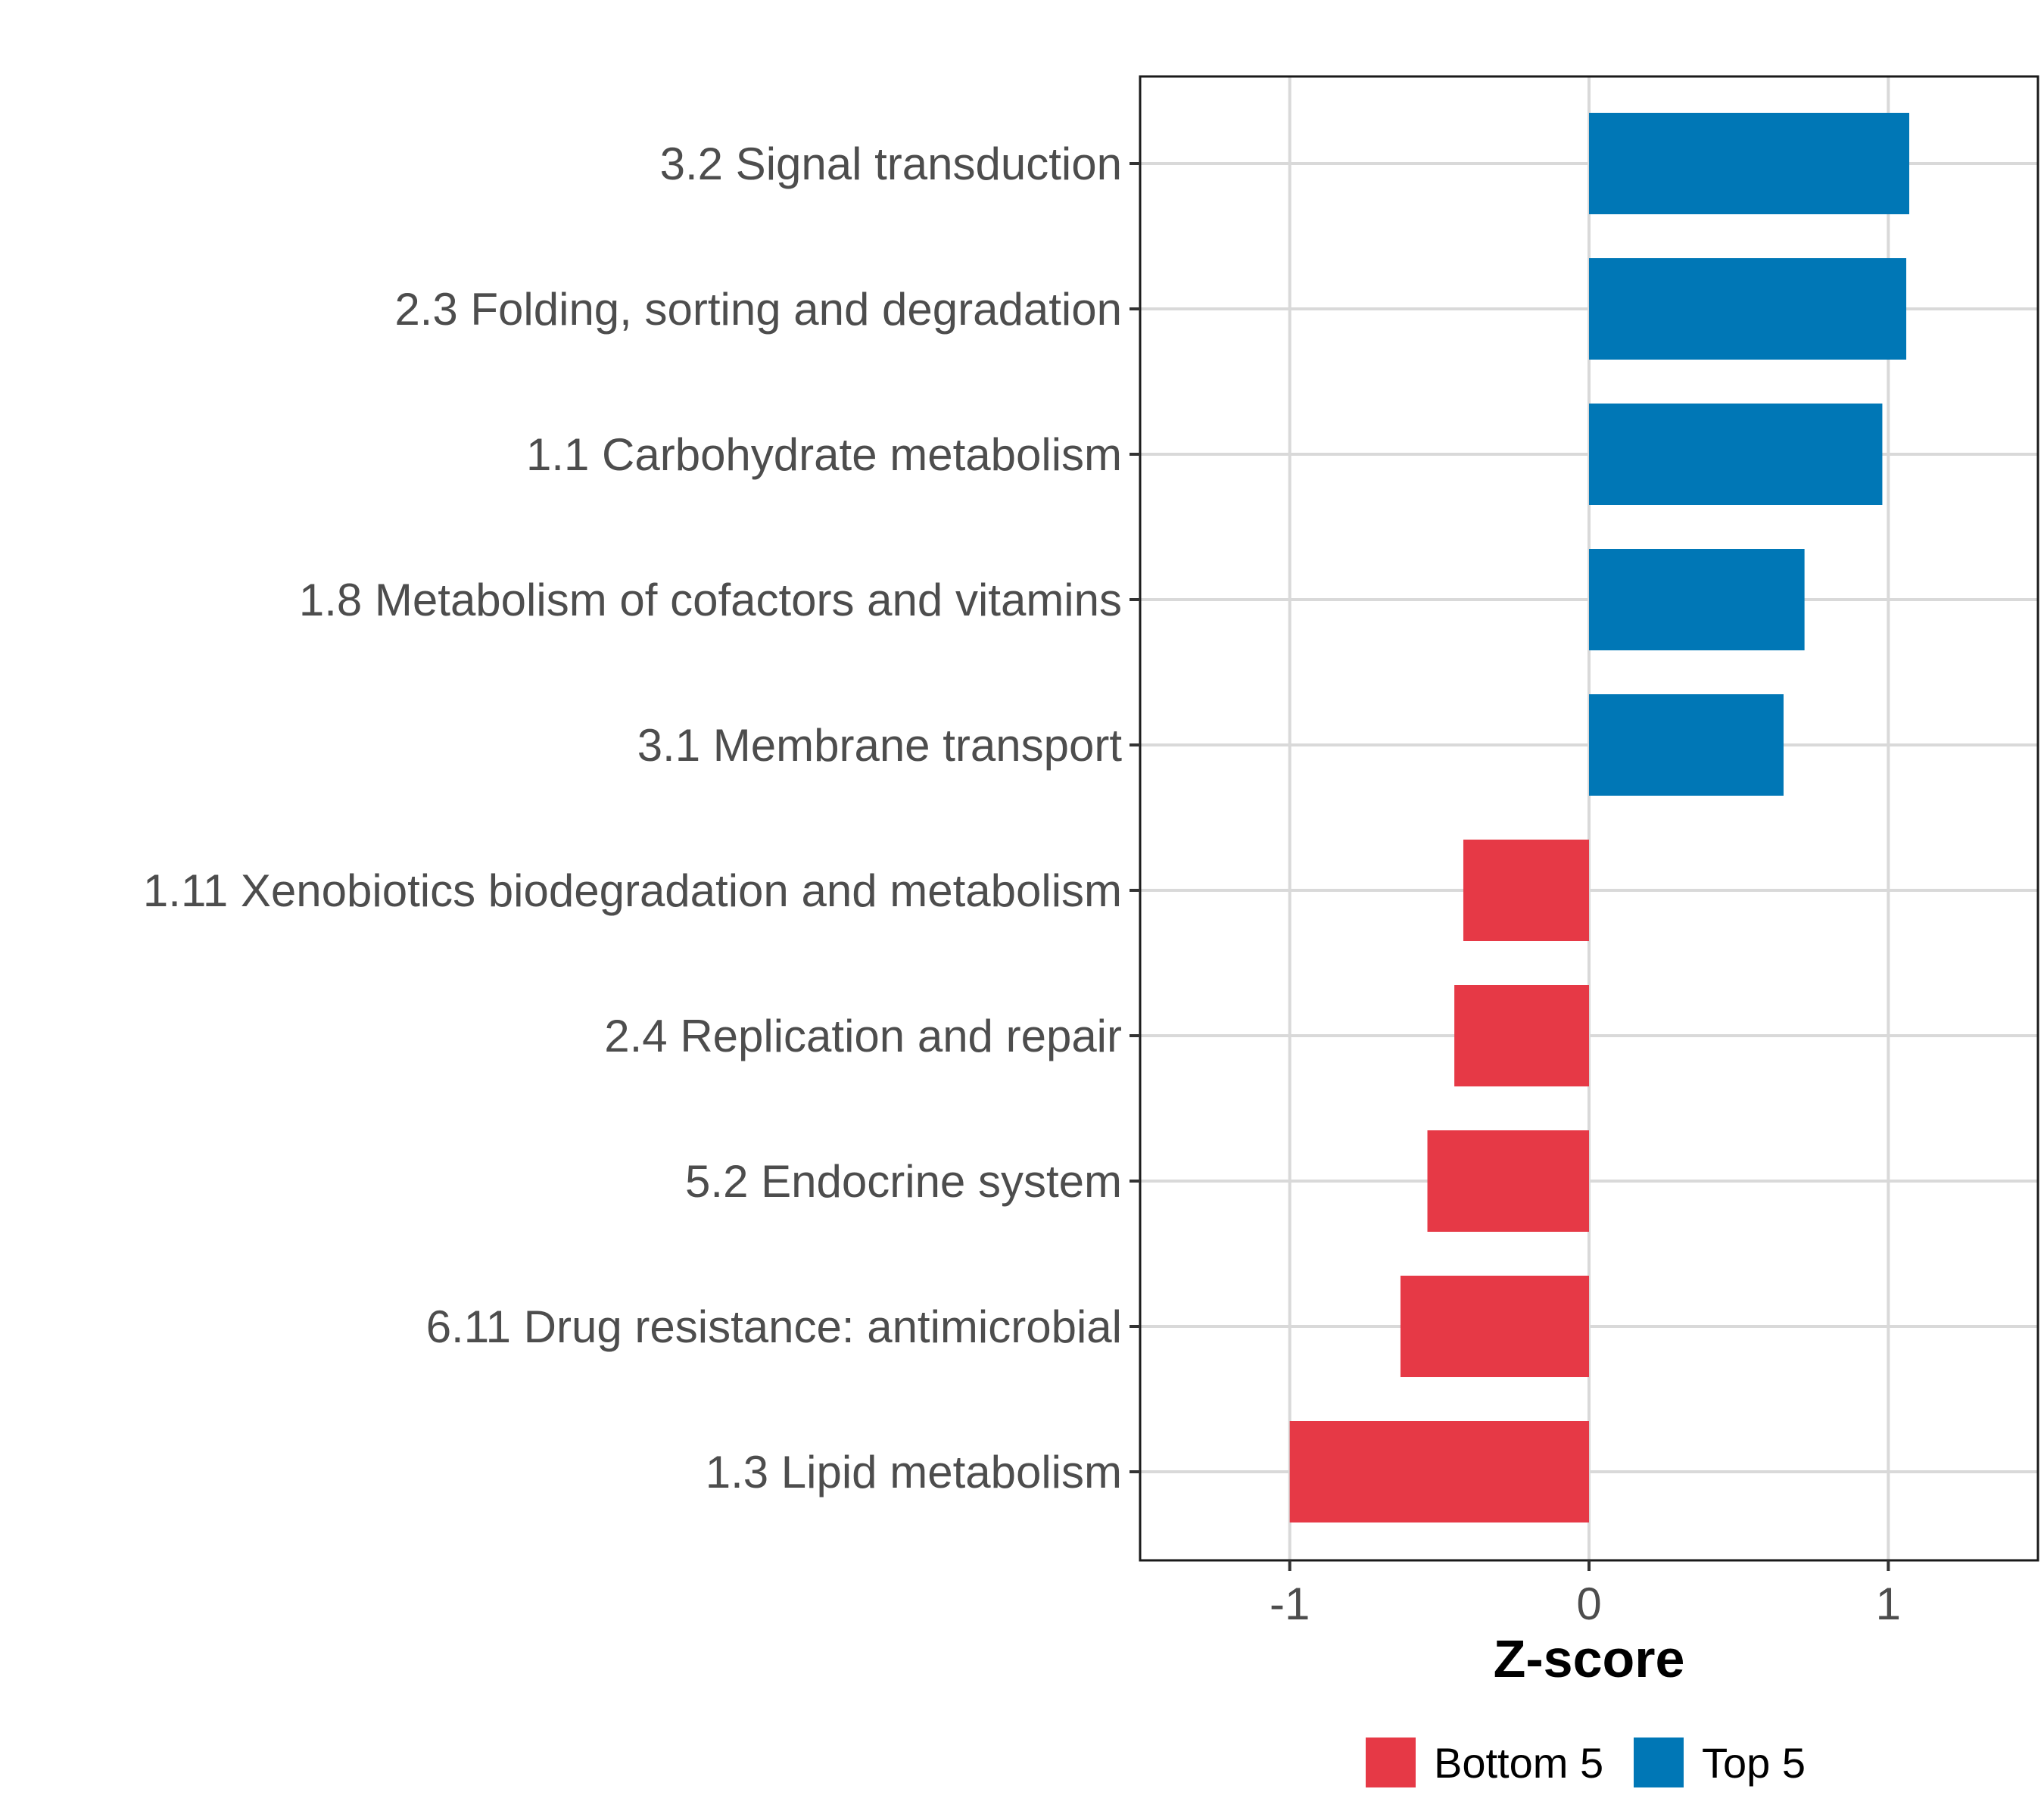 Image resolution: width=2044 pixels, height=1817 pixels. What do you see at coordinates (824, 454) in the screenshot?
I see `category-label: 1.1 Carbohydrate metabolism` at bounding box center [824, 454].